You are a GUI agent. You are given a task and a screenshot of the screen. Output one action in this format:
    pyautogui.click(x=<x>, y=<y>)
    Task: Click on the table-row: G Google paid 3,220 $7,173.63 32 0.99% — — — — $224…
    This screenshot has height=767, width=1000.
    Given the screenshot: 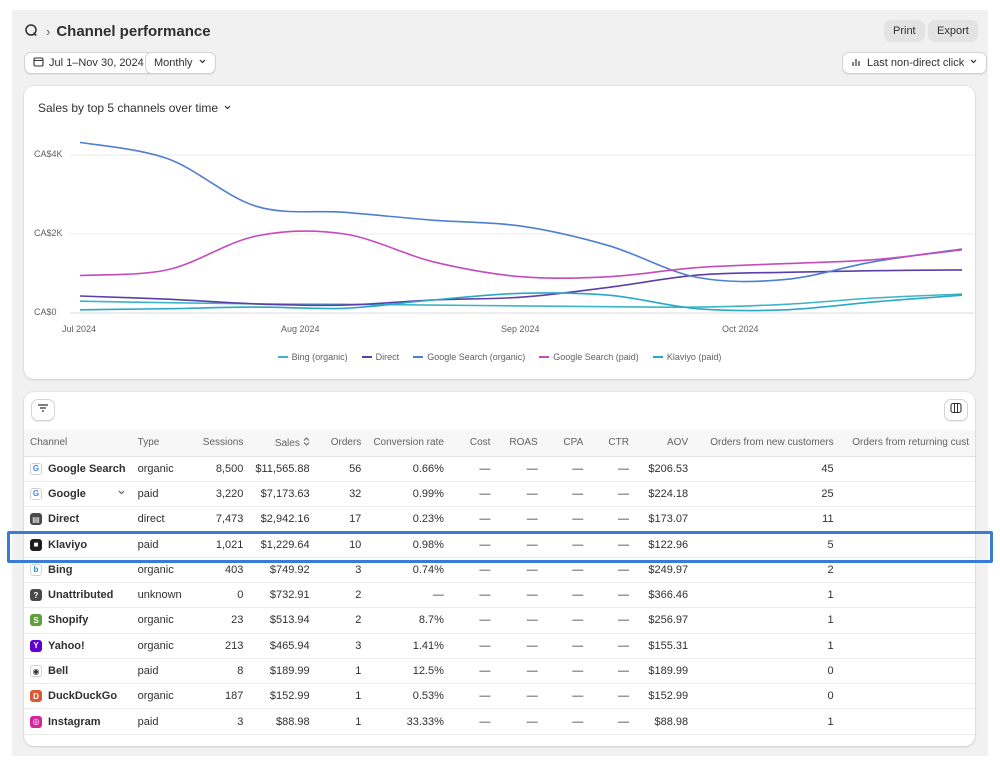 What is the action you would take?
    pyautogui.click(x=499, y=494)
    